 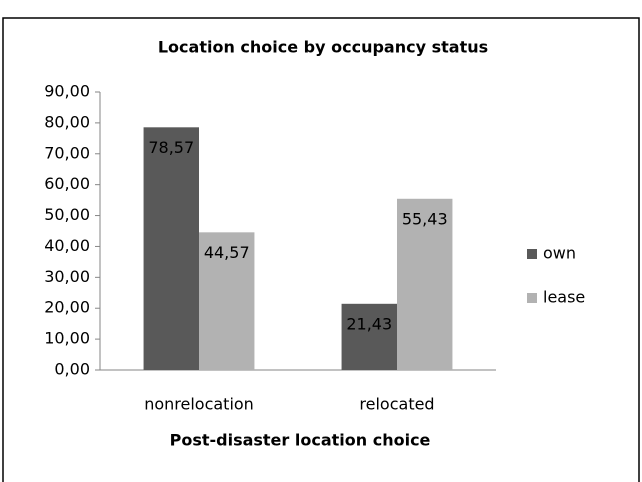 I want to click on data-label: 44,57, so click(x=227, y=252).